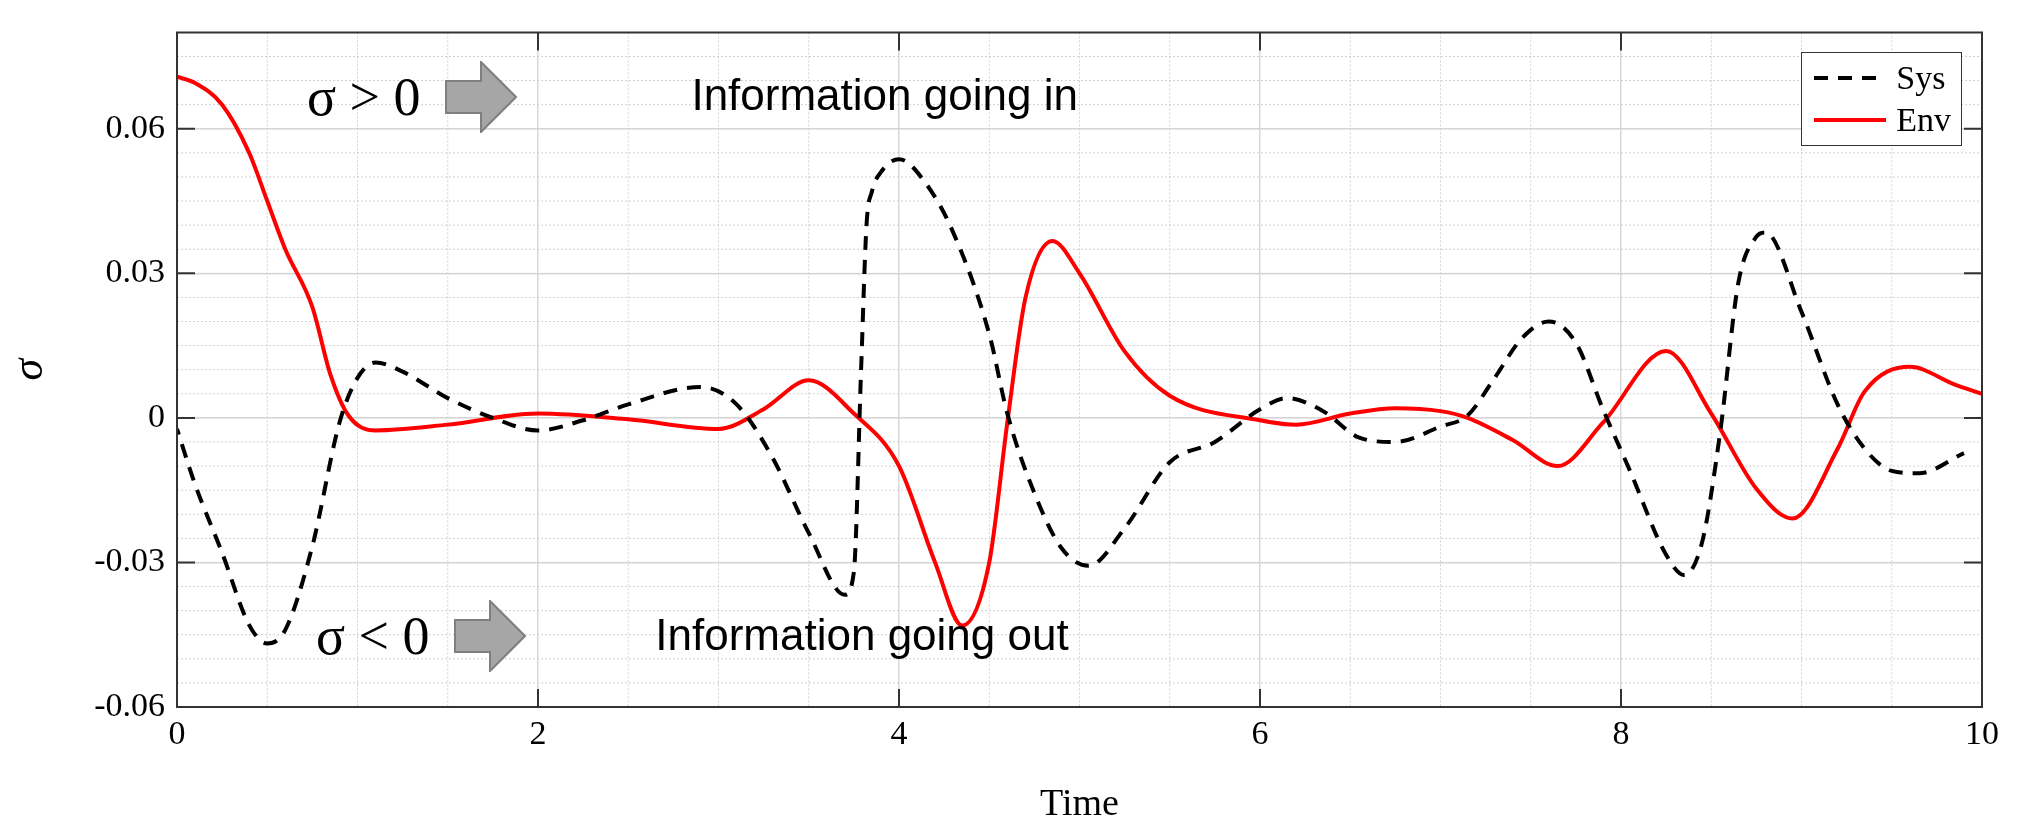  Describe the element at coordinates (372, 636) in the screenshot. I see `annotation: σ < 0` at that location.